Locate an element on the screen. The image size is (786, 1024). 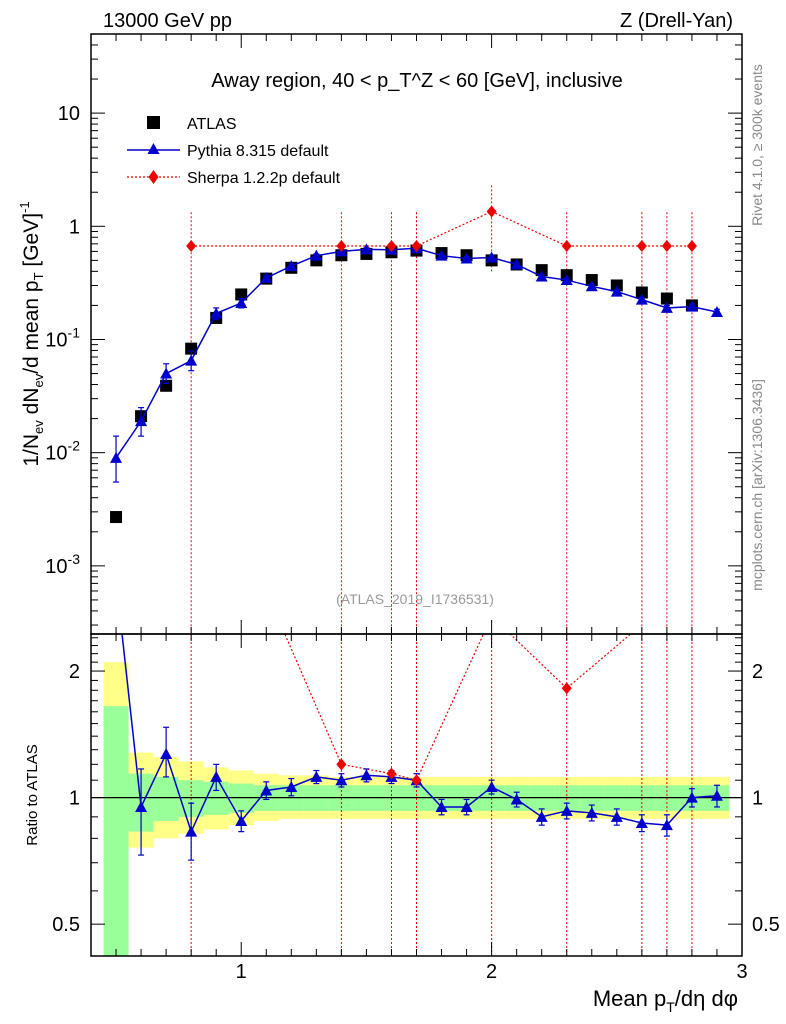
main-y-tick-label: 1 is located at coordinates (74, 227).